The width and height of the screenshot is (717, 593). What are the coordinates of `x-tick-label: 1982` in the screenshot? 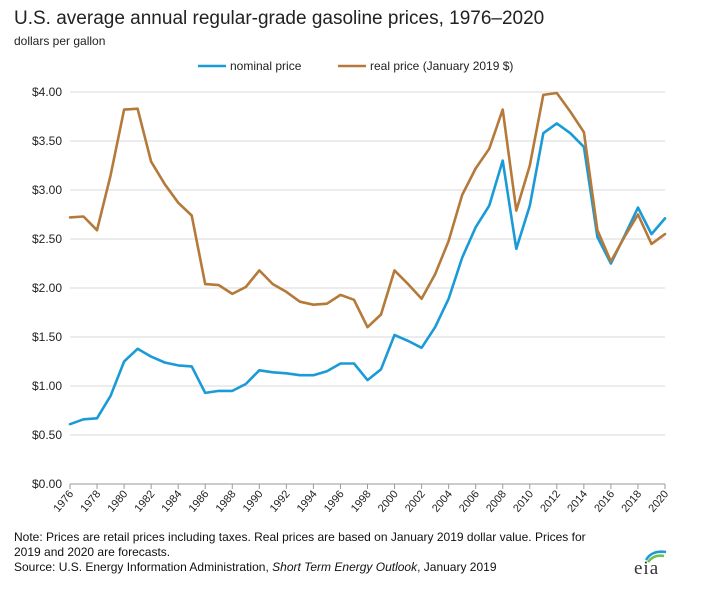 It's located at (145, 501).